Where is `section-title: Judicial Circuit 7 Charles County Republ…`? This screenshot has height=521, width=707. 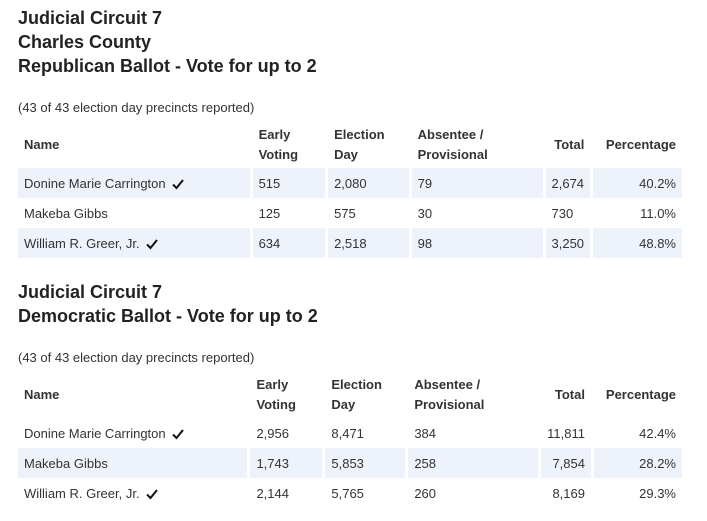 section-title: Judicial Circuit 7 Charles County Republ… is located at coordinates (167, 42).